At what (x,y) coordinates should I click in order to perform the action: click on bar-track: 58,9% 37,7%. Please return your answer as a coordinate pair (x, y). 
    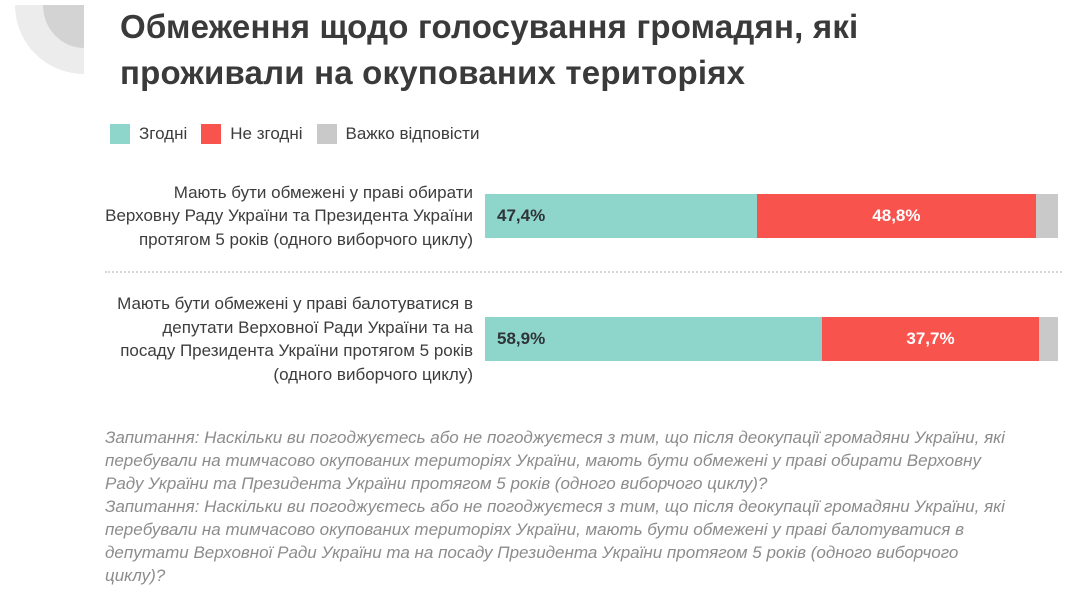
    Looking at the image, I should click on (771, 339).